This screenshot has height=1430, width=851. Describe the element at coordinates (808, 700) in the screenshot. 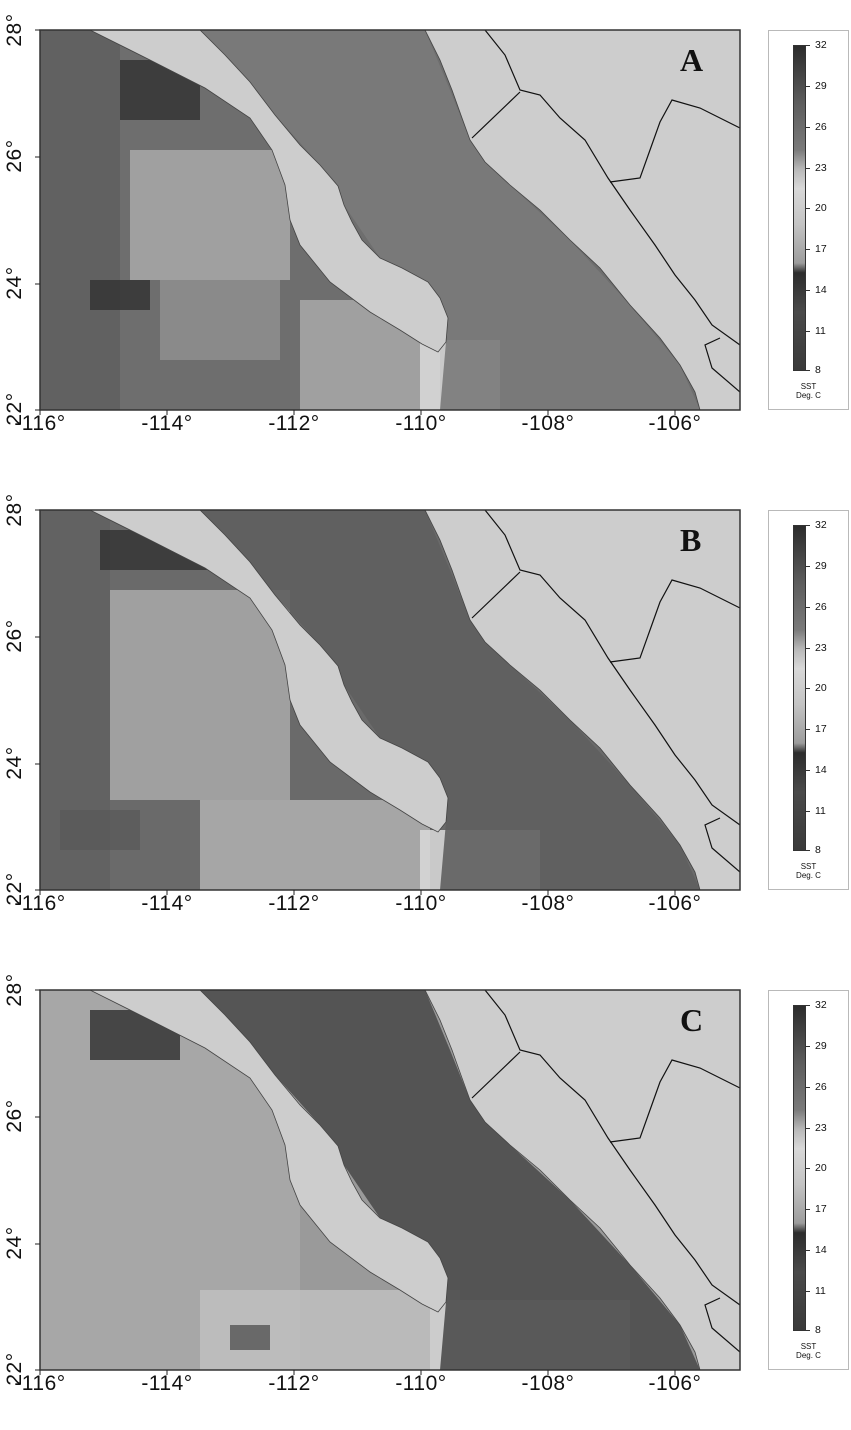

I see `sst-colorbar-b: 32 29 26 23 20 17 14 11 8 SST Deg. C` at that location.